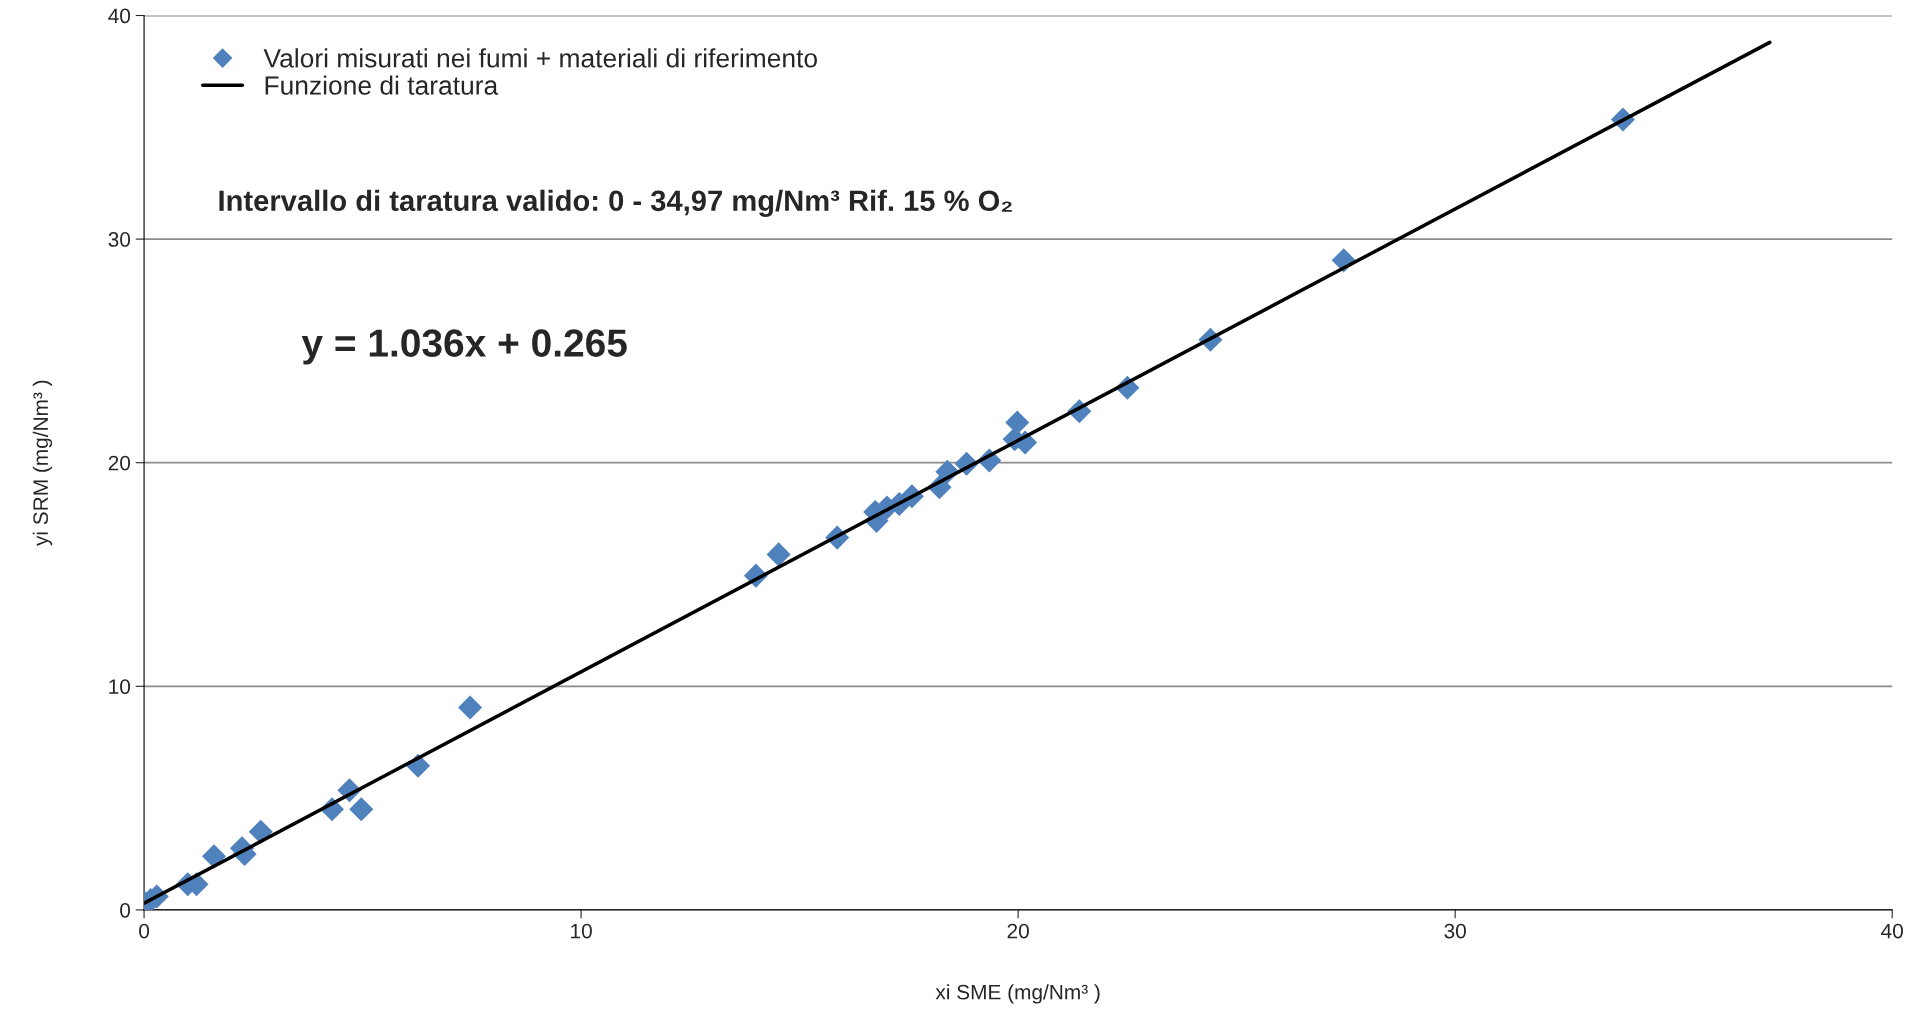 The image size is (1921, 1034). Describe the element at coordinates (1892, 931) in the screenshot. I see `x-tick-label: 40` at that location.